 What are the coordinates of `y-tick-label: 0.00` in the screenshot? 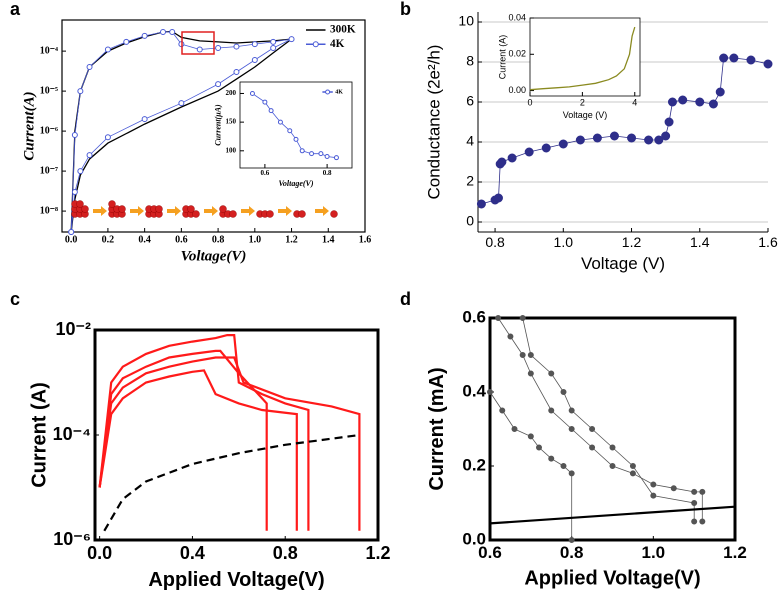 It's located at (517, 90).